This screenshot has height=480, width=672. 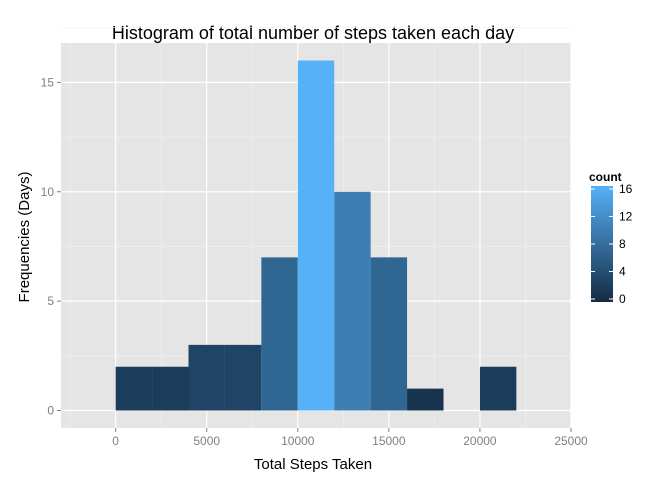 What do you see at coordinates (622, 272) in the screenshot?
I see `legend-break-label: 4` at bounding box center [622, 272].